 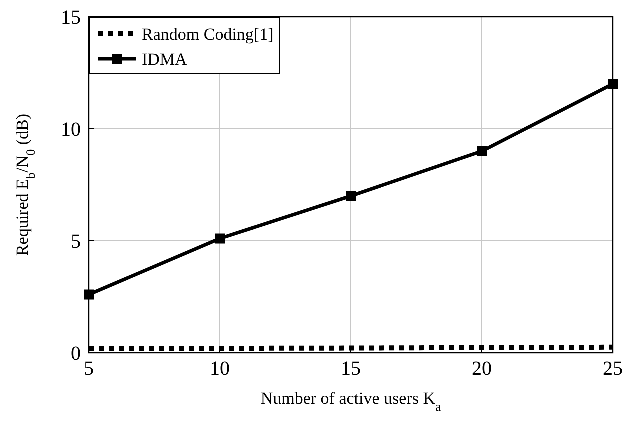 I want to click on x-tick-label: 25, so click(x=613, y=369).